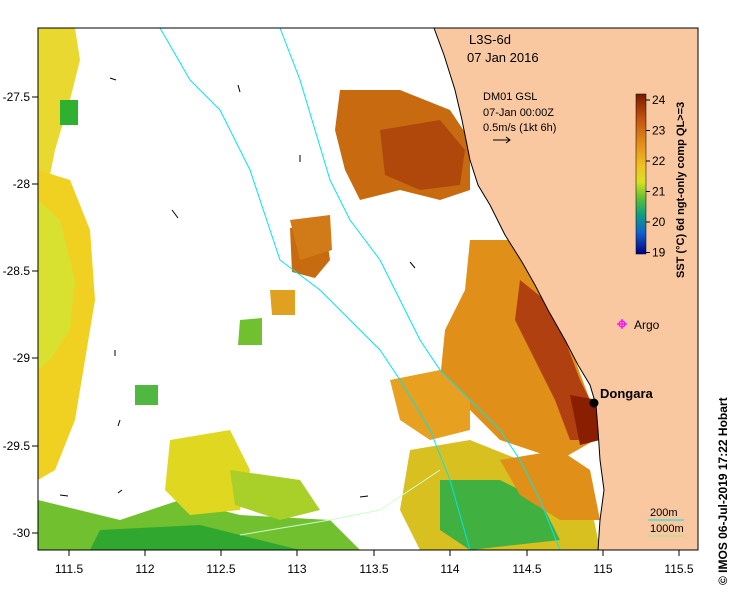  I want to click on credit-text: © IMOS 06-Jul-2019 17:22 Hobart, so click(723, 491).